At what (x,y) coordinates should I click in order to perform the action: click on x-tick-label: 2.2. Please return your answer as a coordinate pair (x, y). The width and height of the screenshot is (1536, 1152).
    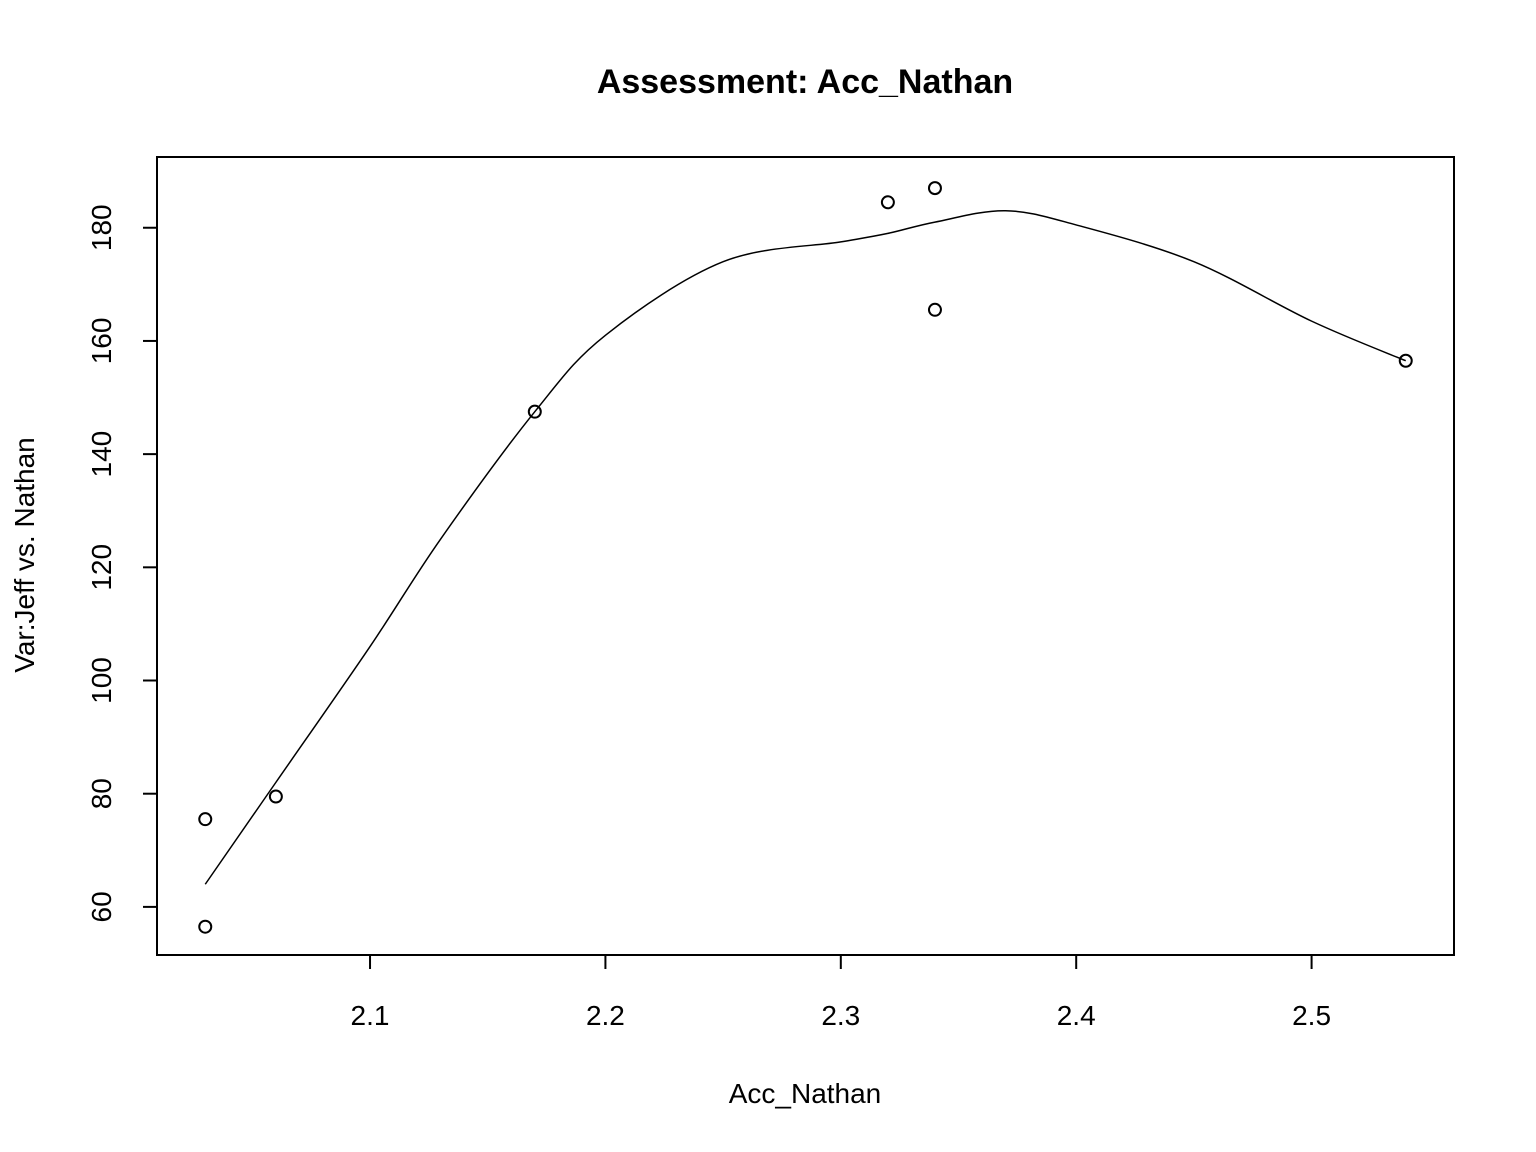
    Looking at the image, I should click on (605, 1015).